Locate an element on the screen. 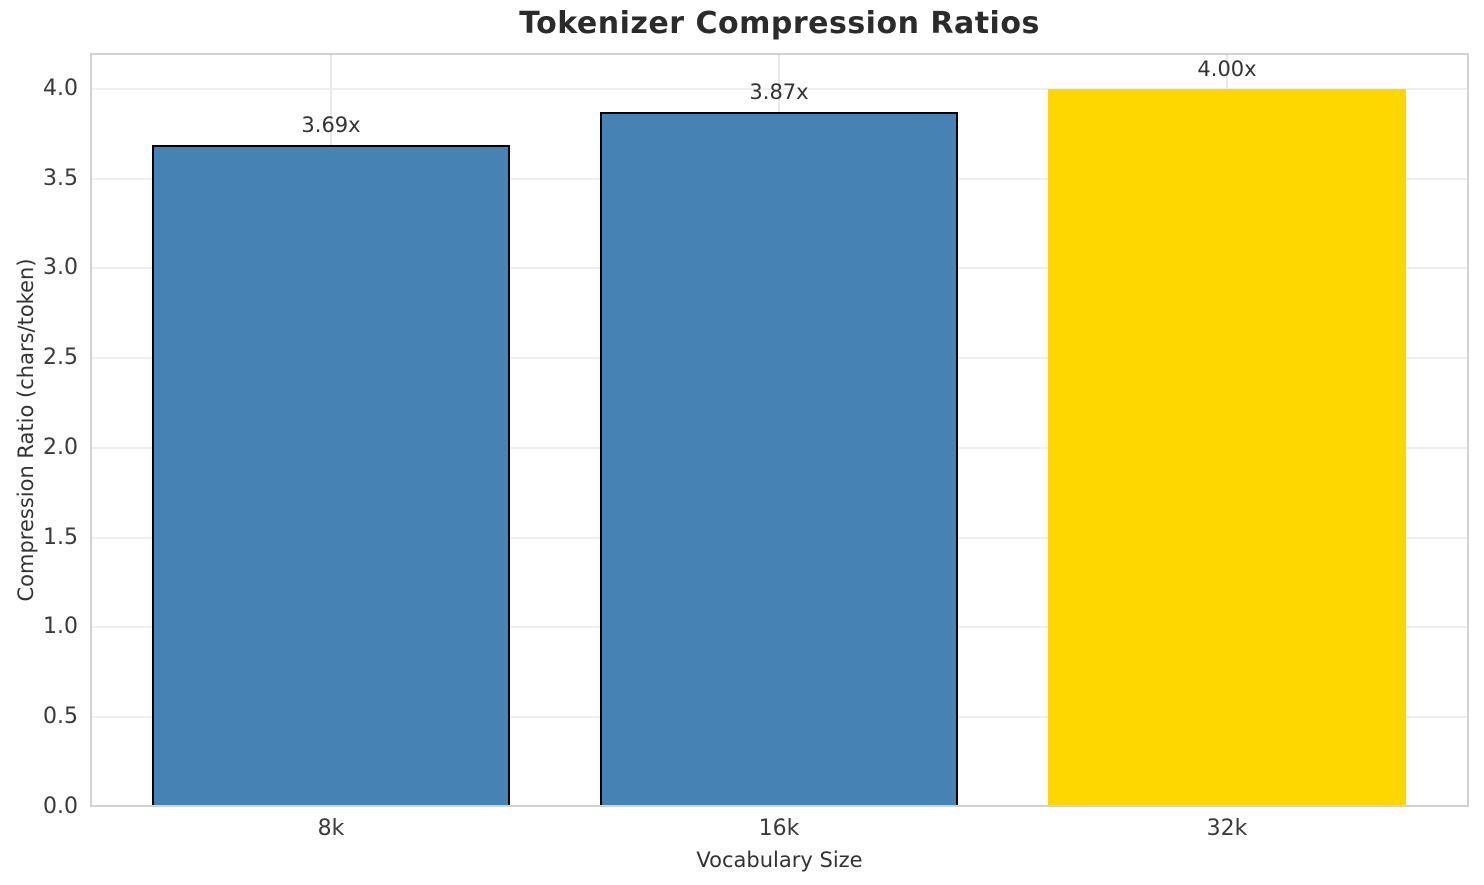 This screenshot has width=1484, height=885. y-tick-label: 2.5 is located at coordinates (60, 358).